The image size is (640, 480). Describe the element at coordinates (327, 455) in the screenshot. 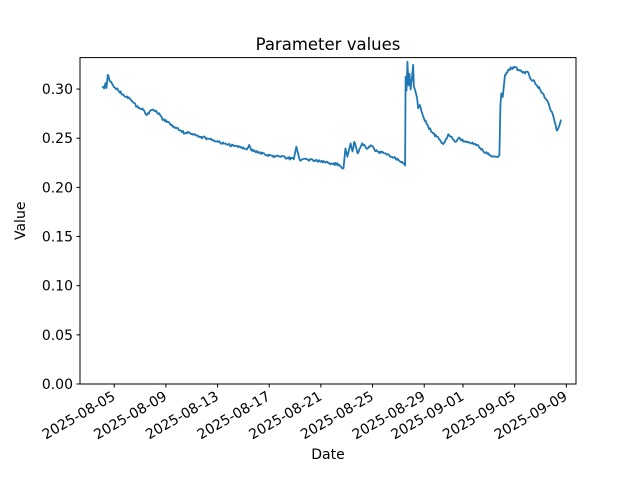

I see `x-axis-label: Date` at that location.